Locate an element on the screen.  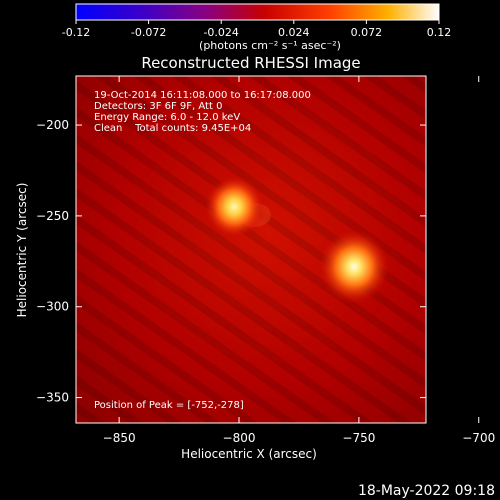
x-tick-label: −700 is located at coordinates (478, 438).